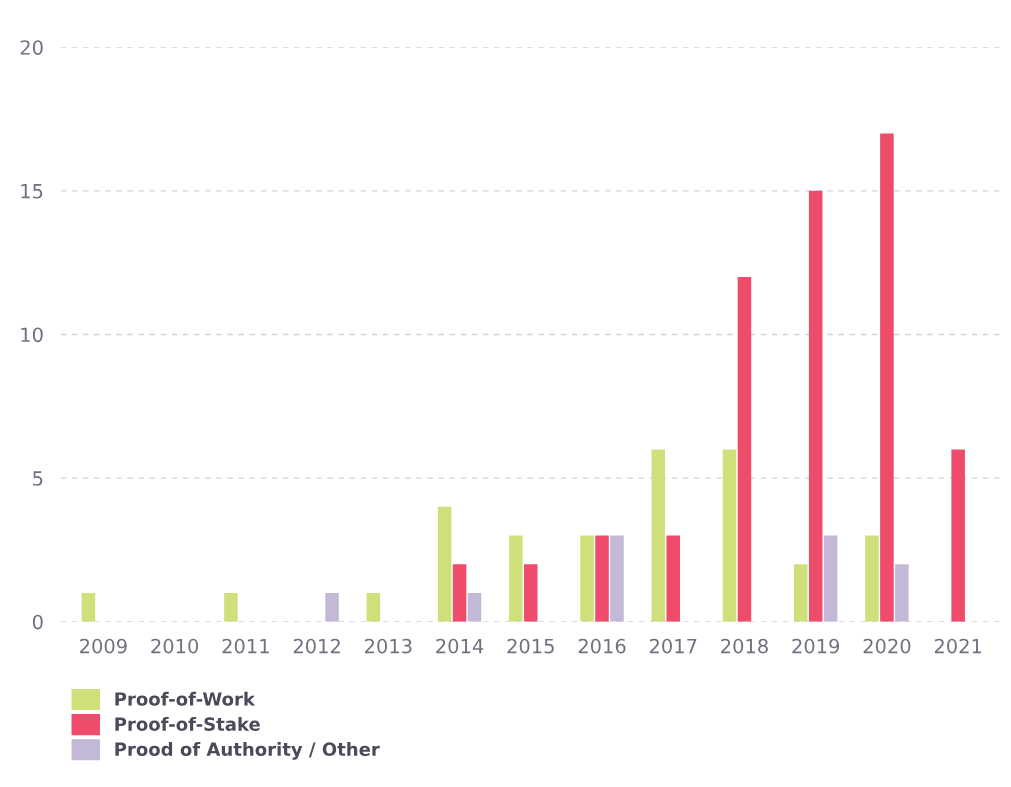 The width and height of the screenshot is (1011, 787). I want to click on legend-label: Proof-of-Work, so click(185, 698).